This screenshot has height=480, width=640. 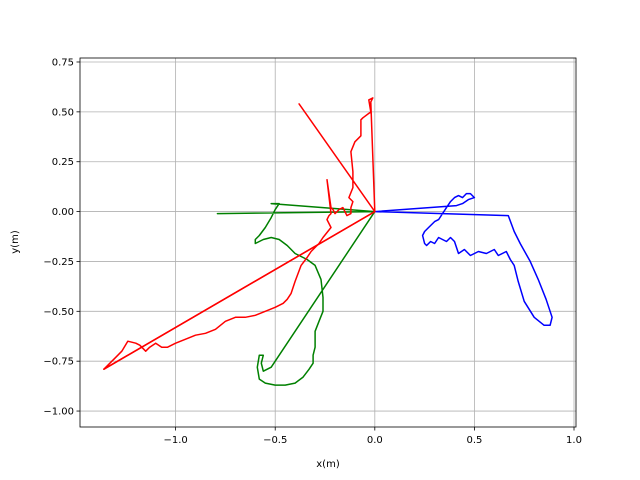 I want to click on y-tick-label: −0.50, so click(x=58, y=312).